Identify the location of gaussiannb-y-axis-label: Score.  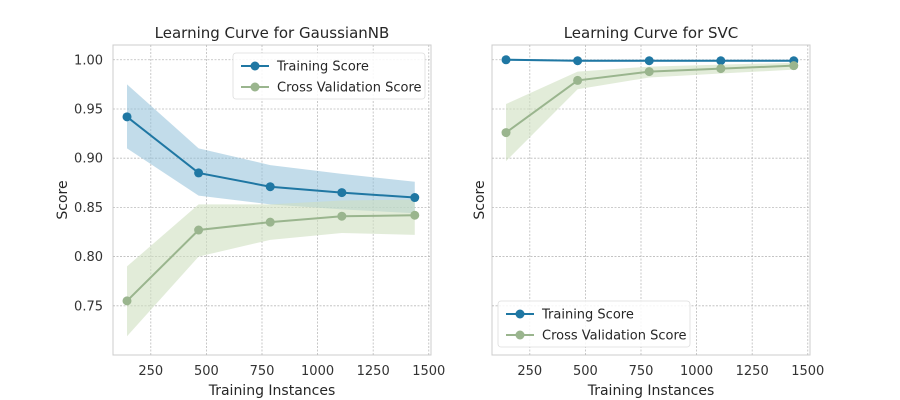
(63, 199).